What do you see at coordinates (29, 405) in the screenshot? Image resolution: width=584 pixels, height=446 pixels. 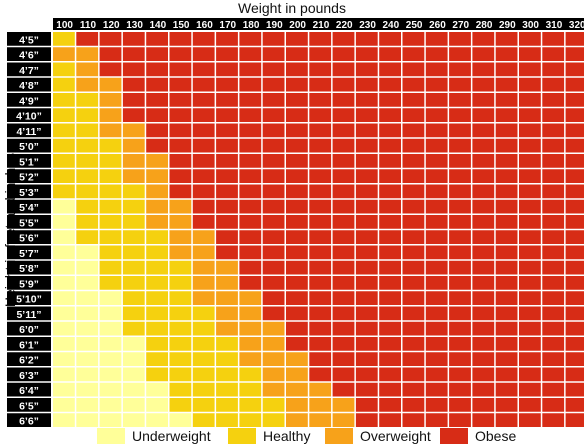 I see `y-label-box` at bounding box center [29, 405].